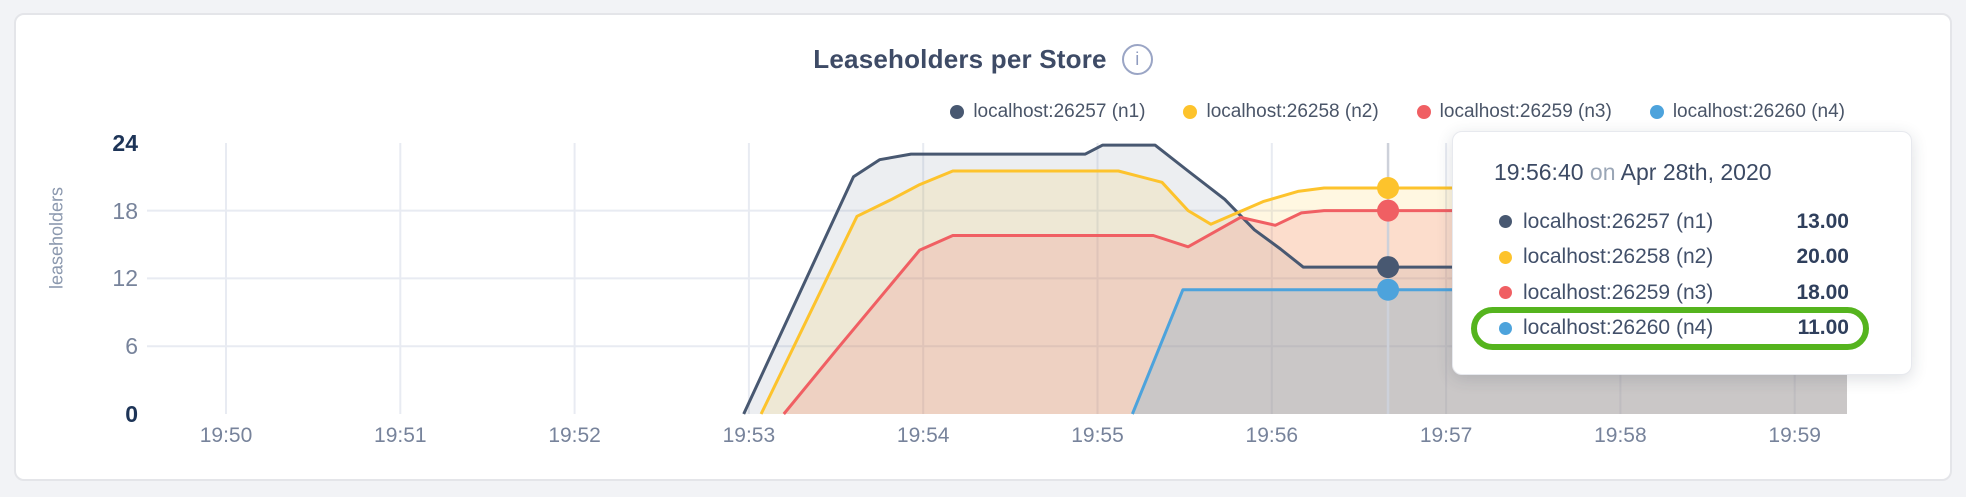 This screenshot has width=1966, height=497. I want to click on tooltip-series-value: 13.00, so click(1822, 221).